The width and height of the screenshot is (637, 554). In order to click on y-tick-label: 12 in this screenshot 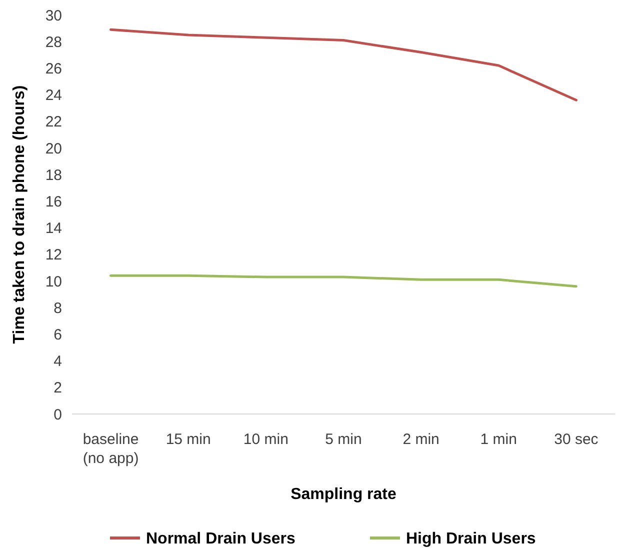, I will do `click(53, 255)`.